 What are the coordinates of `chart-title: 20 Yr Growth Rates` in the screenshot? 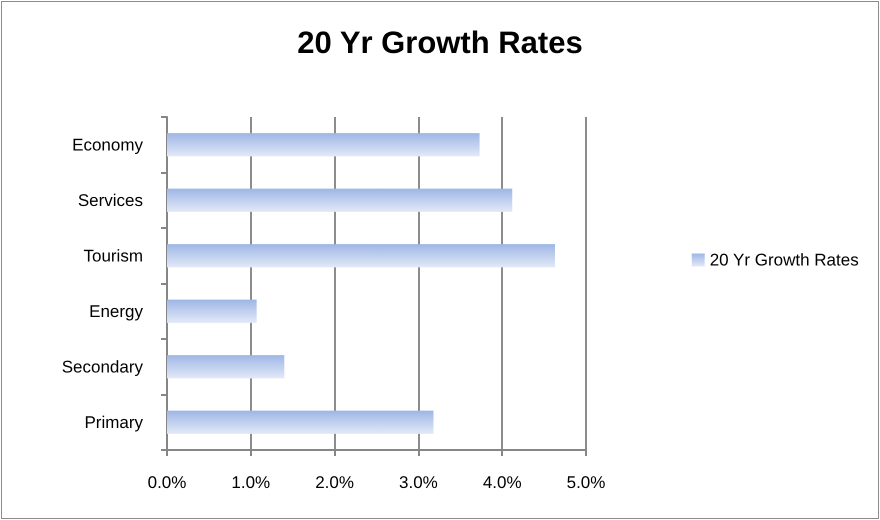 It's located at (440, 42).